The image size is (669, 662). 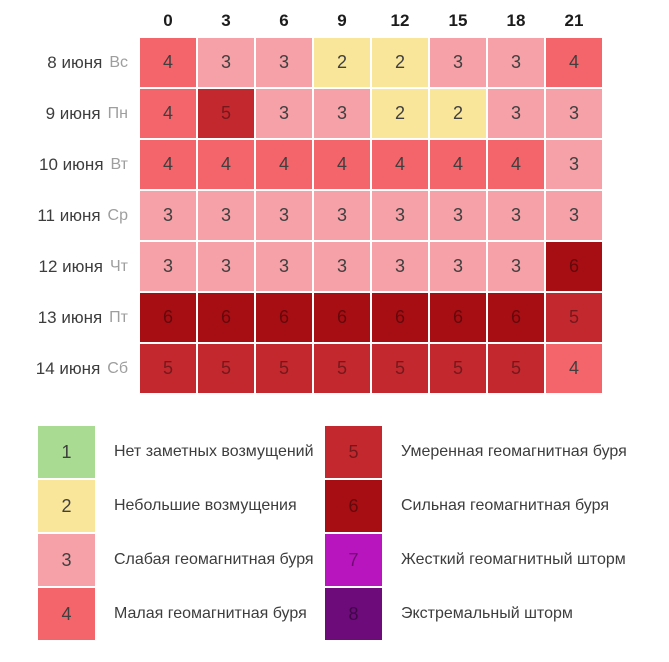 I want to click on legend-swatch-5: 5, so click(x=353, y=452).